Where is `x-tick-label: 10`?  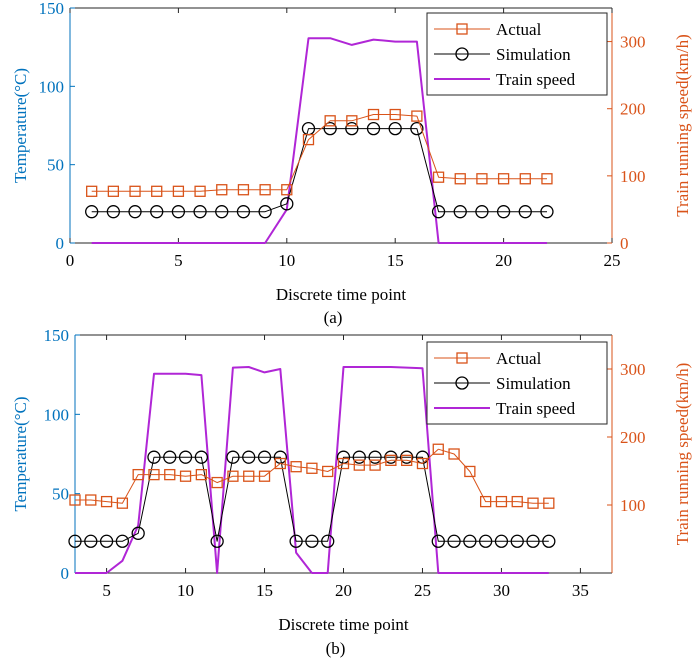
x-tick-label: 10 is located at coordinates (286, 260).